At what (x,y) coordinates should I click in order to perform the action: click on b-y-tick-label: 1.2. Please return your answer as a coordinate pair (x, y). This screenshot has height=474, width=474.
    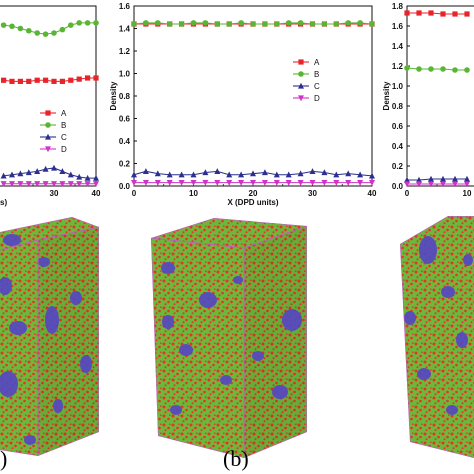
    Looking at the image, I should click on (125, 51).